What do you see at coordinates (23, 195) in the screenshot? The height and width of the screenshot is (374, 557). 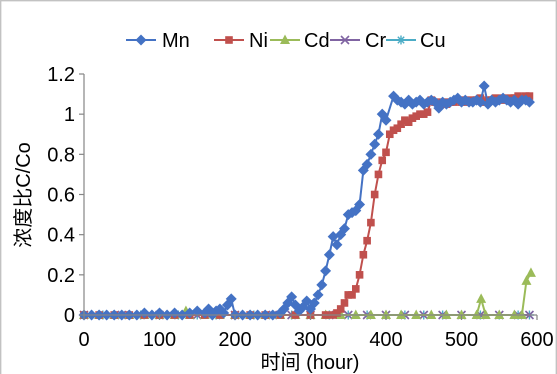 I see `y-axis-title: 浓度比C/Co` at bounding box center [23, 195].